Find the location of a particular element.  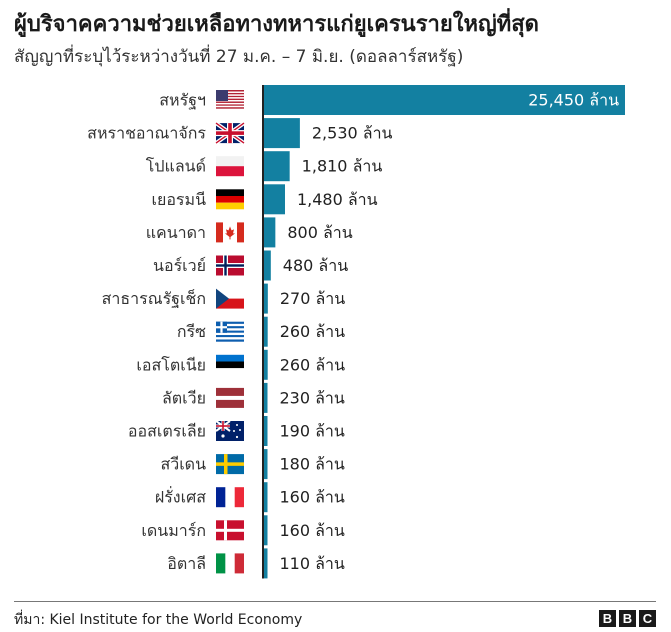

category-label: กรีซ is located at coordinates (191, 331).